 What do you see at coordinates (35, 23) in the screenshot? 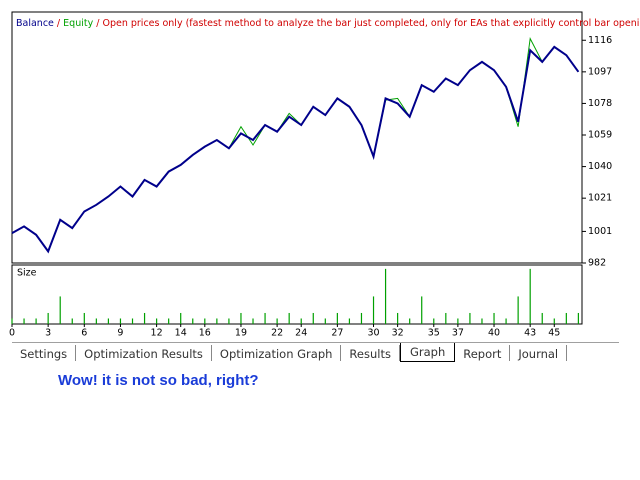
I see `legend-entry: Balance` at bounding box center [35, 23].